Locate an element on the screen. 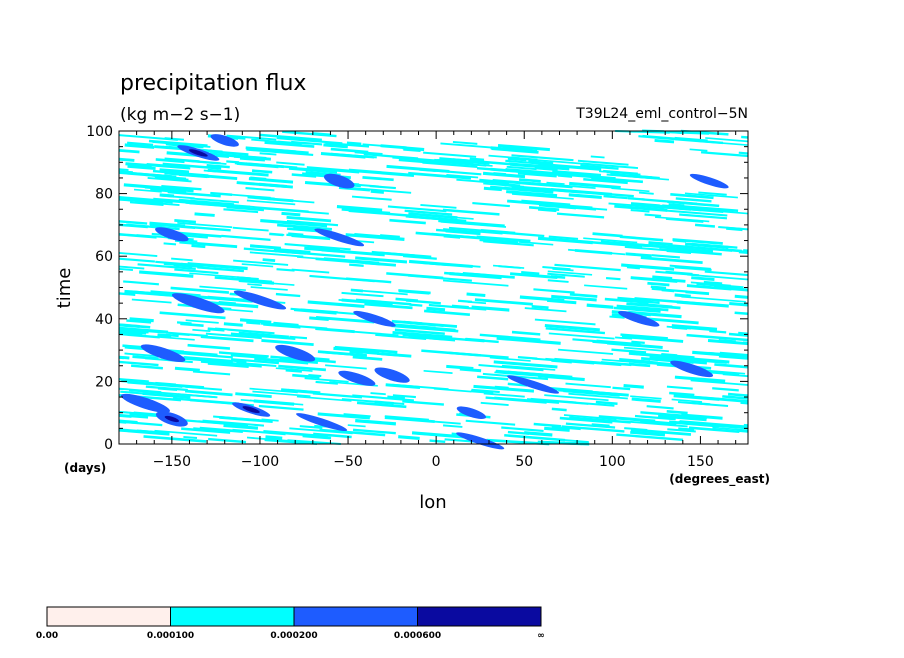  y-tick-label: 40 is located at coordinates (104, 320).